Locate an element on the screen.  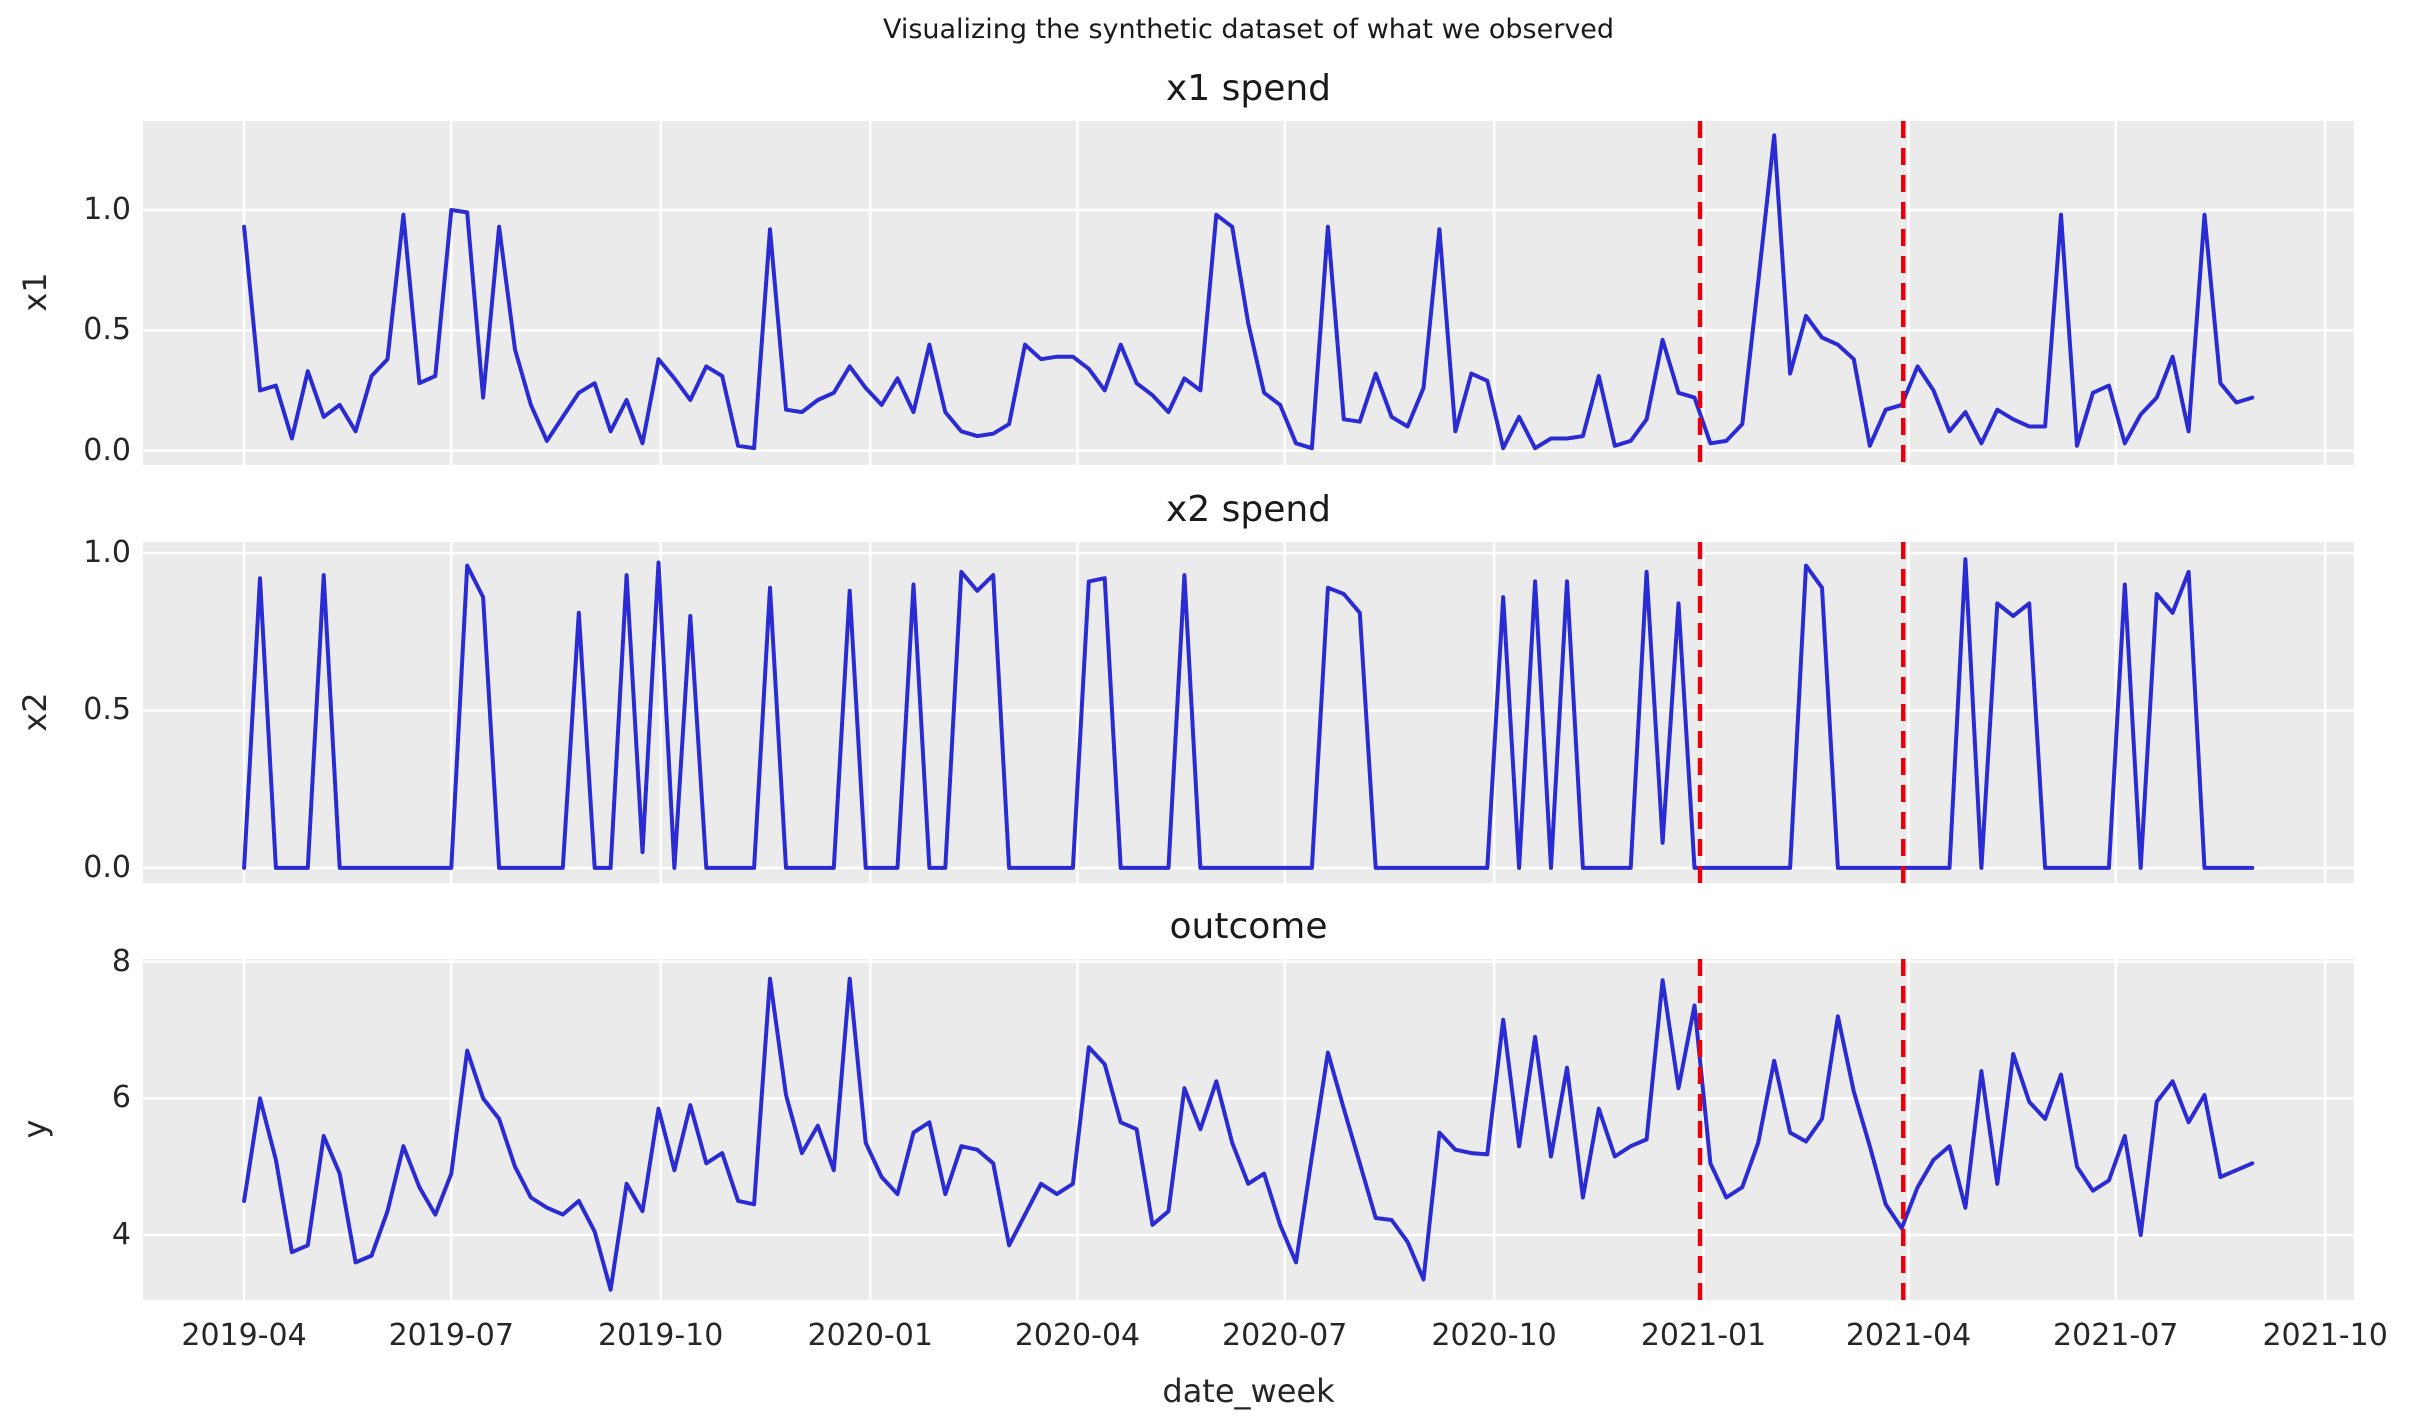
x-axis-label: date_week is located at coordinates (1248, 1391).